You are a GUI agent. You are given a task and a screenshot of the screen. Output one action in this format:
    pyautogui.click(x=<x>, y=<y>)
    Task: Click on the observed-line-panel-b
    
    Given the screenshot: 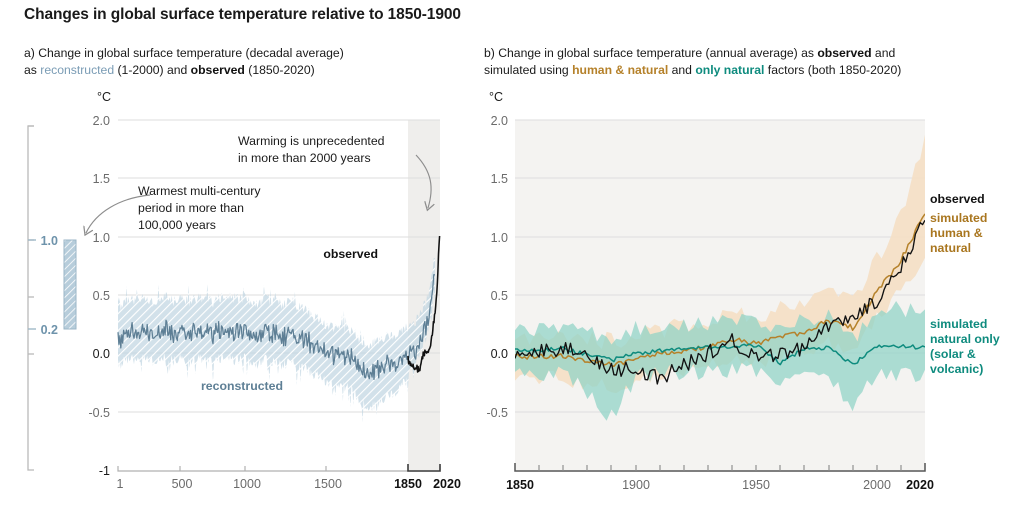 What is the action you would take?
    pyautogui.click(x=720, y=302)
    